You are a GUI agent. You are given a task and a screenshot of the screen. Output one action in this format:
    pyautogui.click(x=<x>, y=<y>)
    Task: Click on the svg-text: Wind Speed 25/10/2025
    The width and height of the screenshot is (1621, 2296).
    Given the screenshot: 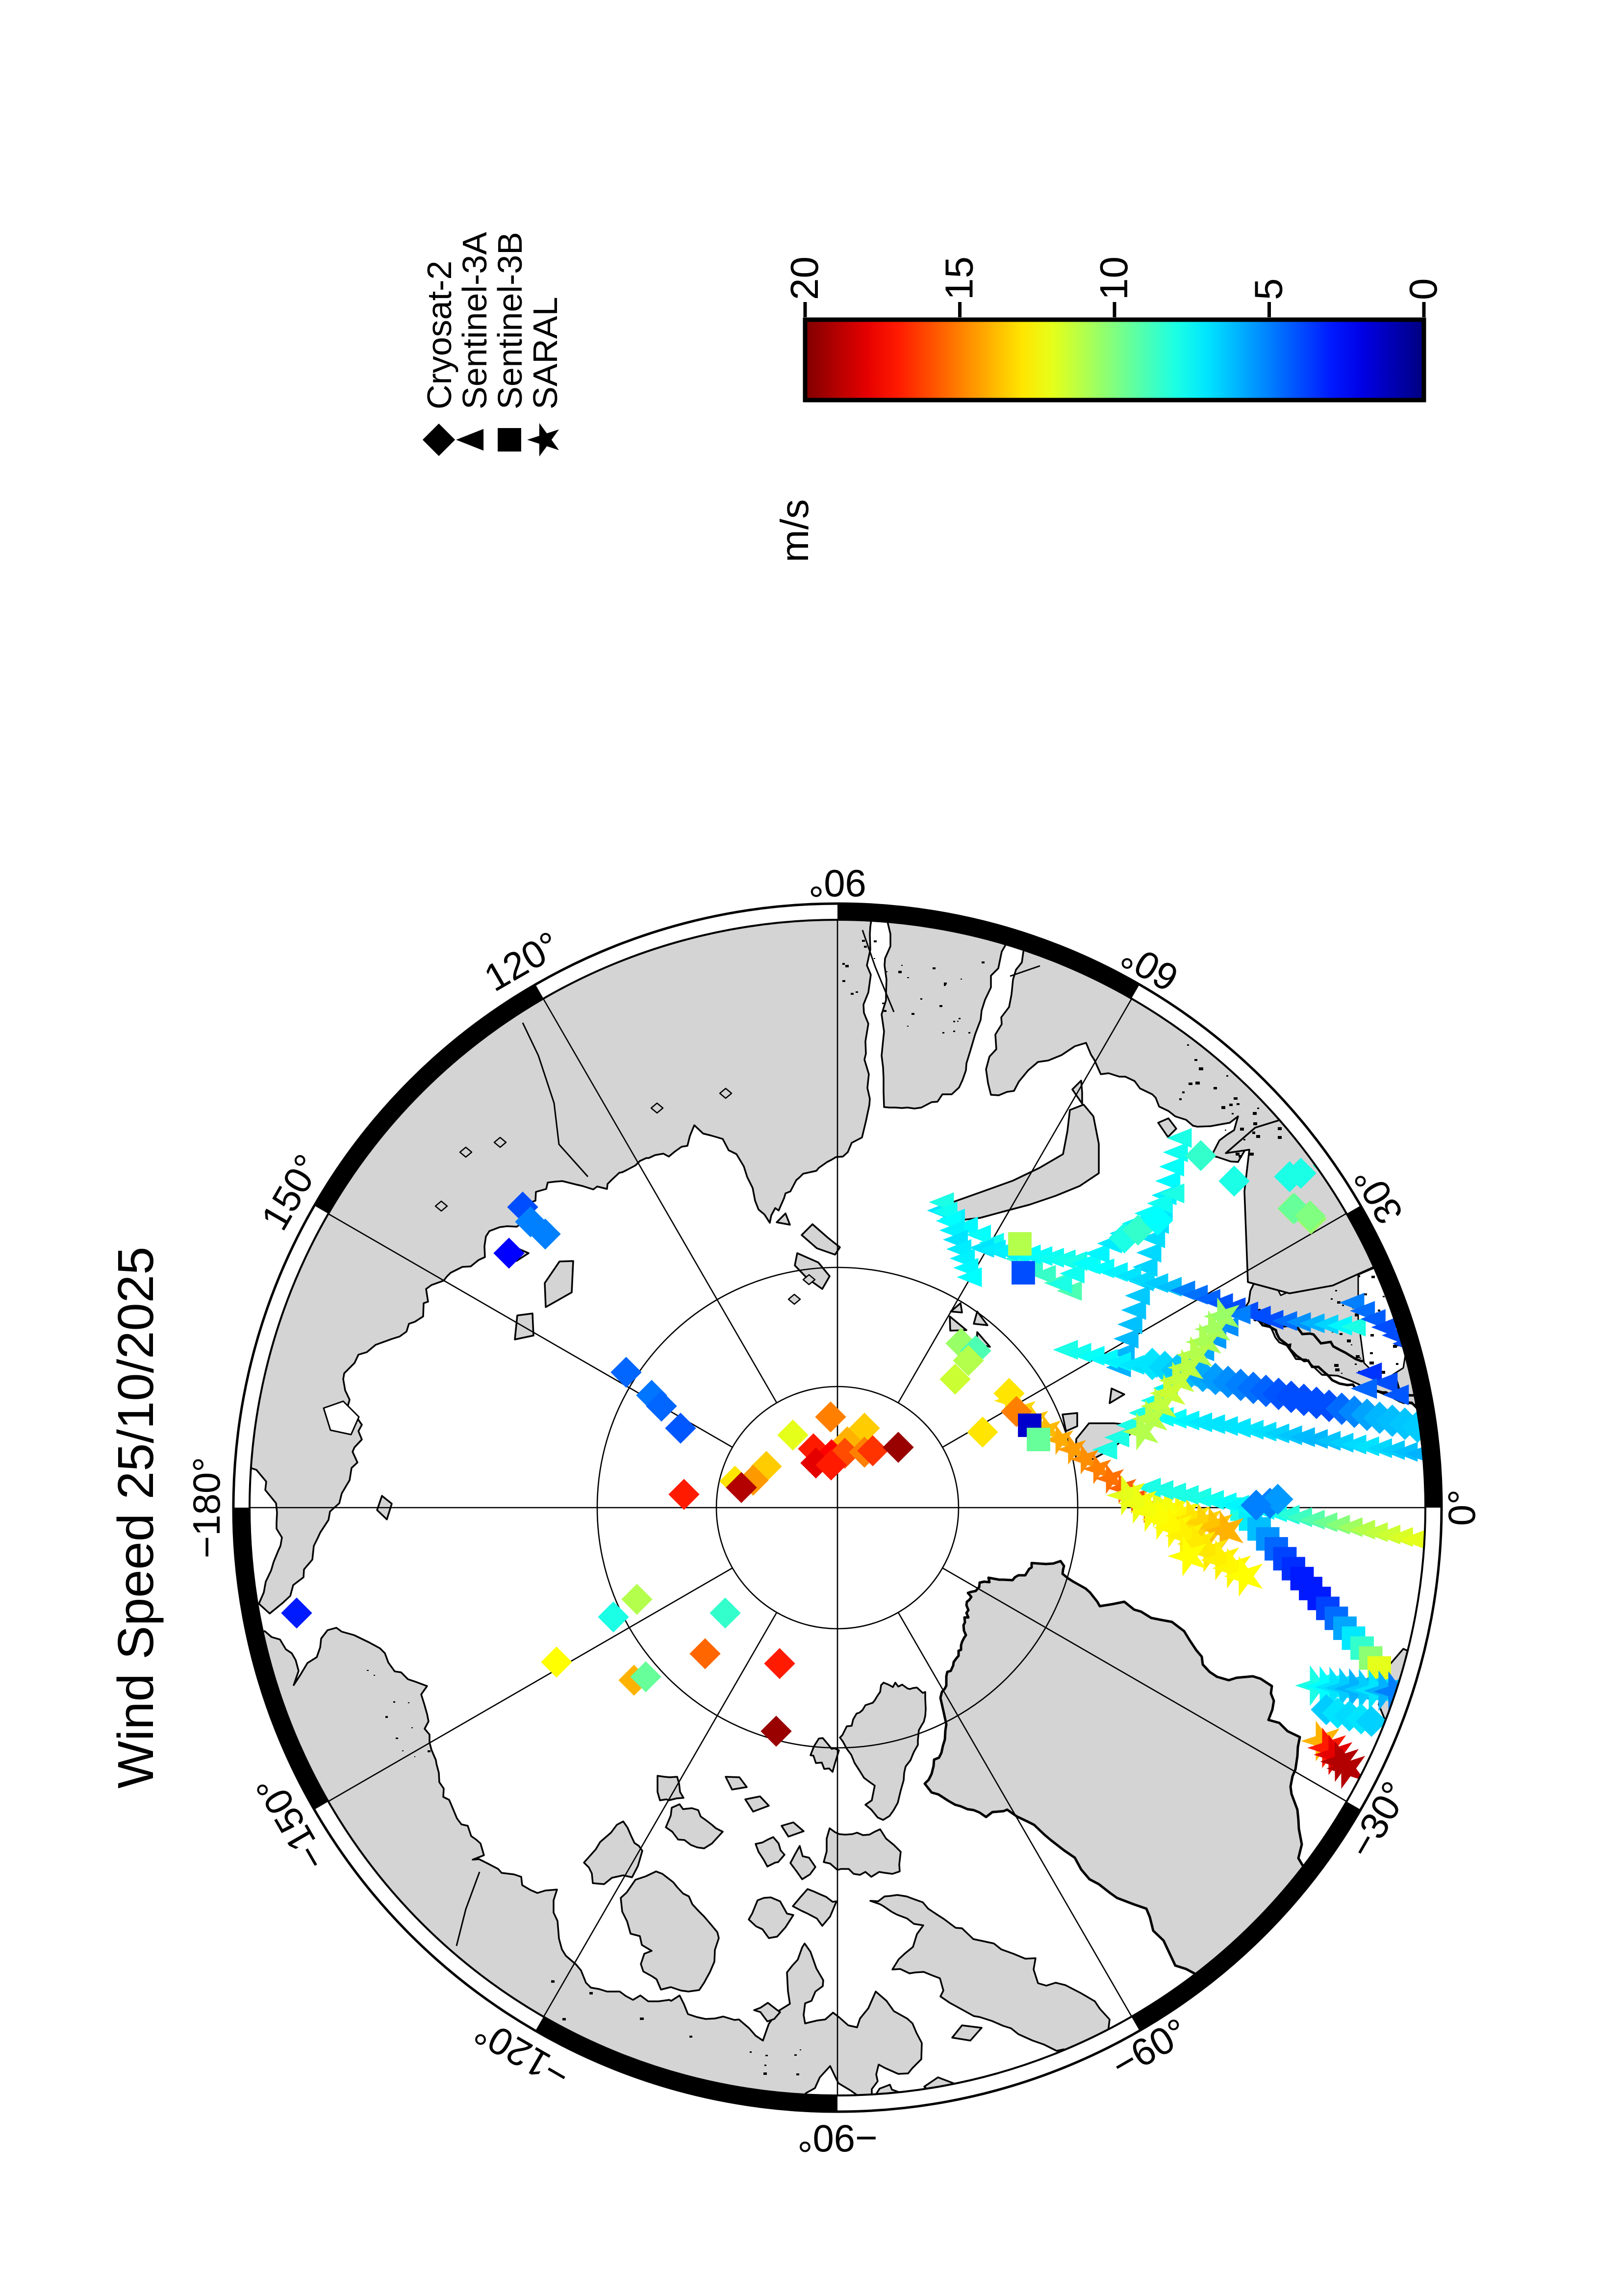 What is the action you would take?
    pyautogui.click(x=135, y=1518)
    